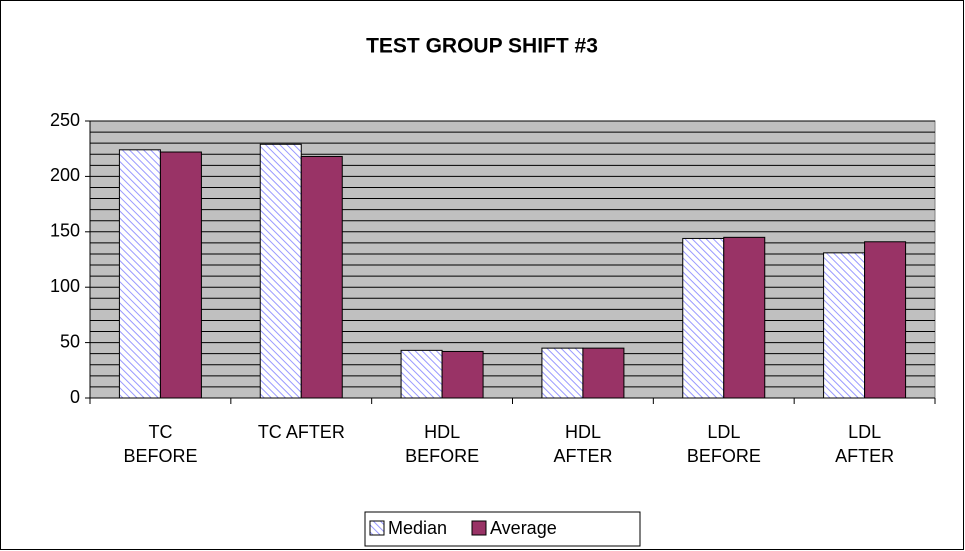  Describe the element at coordinates (65, 175) in the screenshot. I see `y-tick-label: 200` at that location.